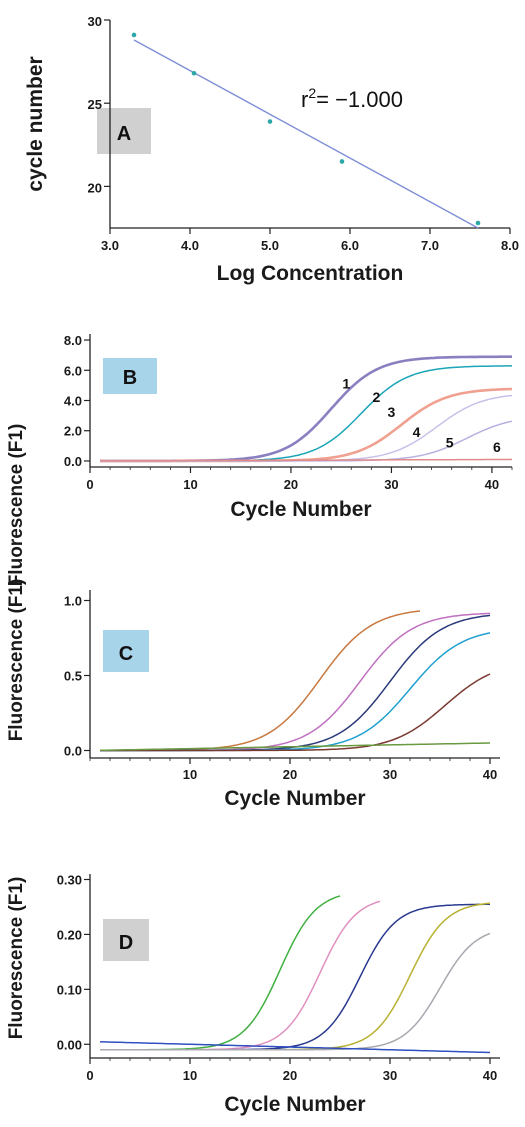 The height and width of the screenshot is (1127, 525). What do you see at coordinates (126, 654) in the screenshot?
I see `panel-c-letter: C` at bounding box center [126, 654].